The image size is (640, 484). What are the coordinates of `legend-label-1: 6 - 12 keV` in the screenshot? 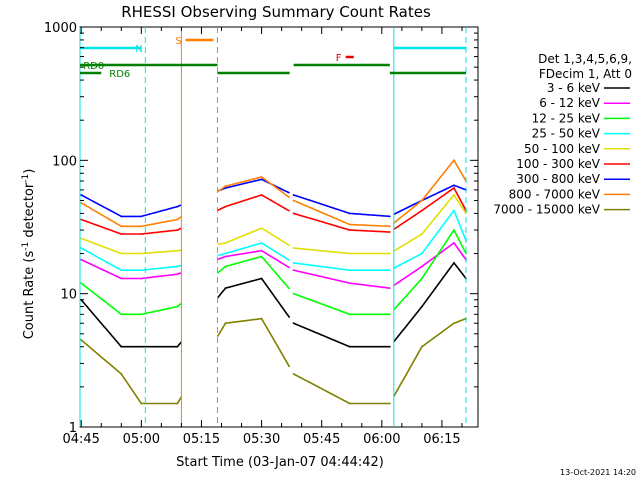 It's located at (570, 103).